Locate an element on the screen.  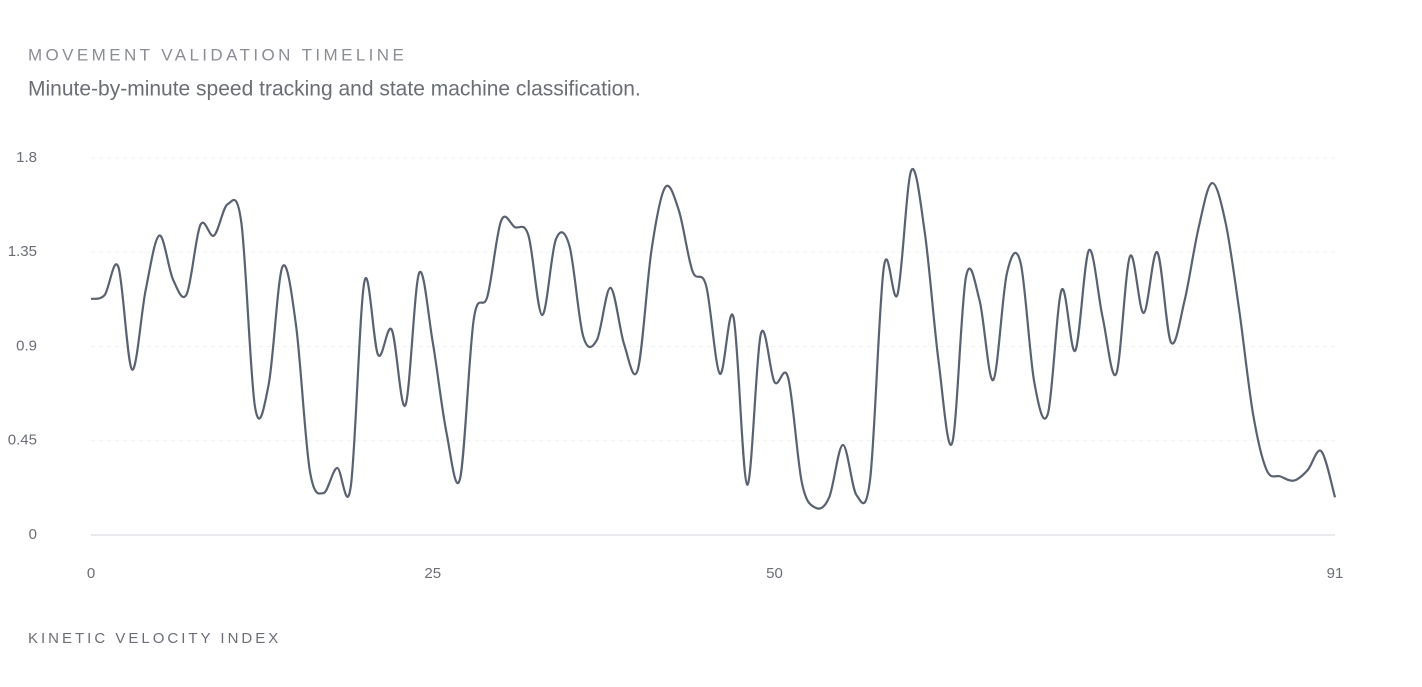
x-tick-label: 0 is located at coordinates (91, 573).